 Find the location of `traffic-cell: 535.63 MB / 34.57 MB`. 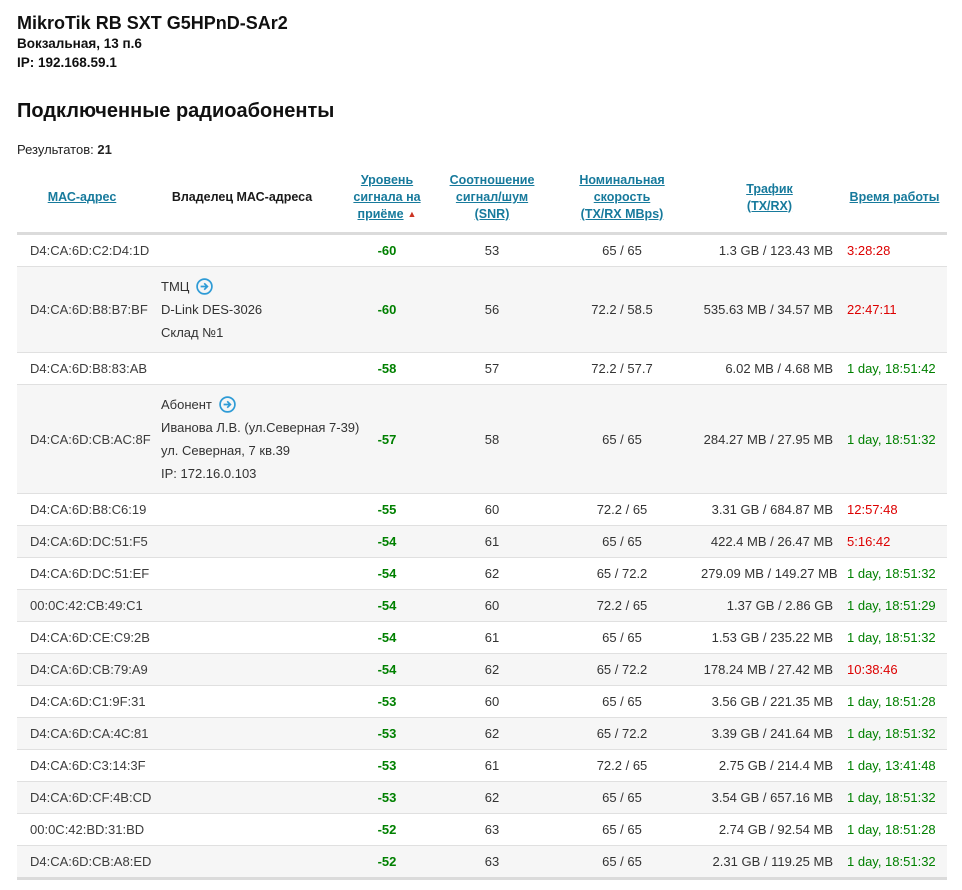

traffic-cell: 535.63 MB / 34.57 MB is located at coordinates (769, 309).